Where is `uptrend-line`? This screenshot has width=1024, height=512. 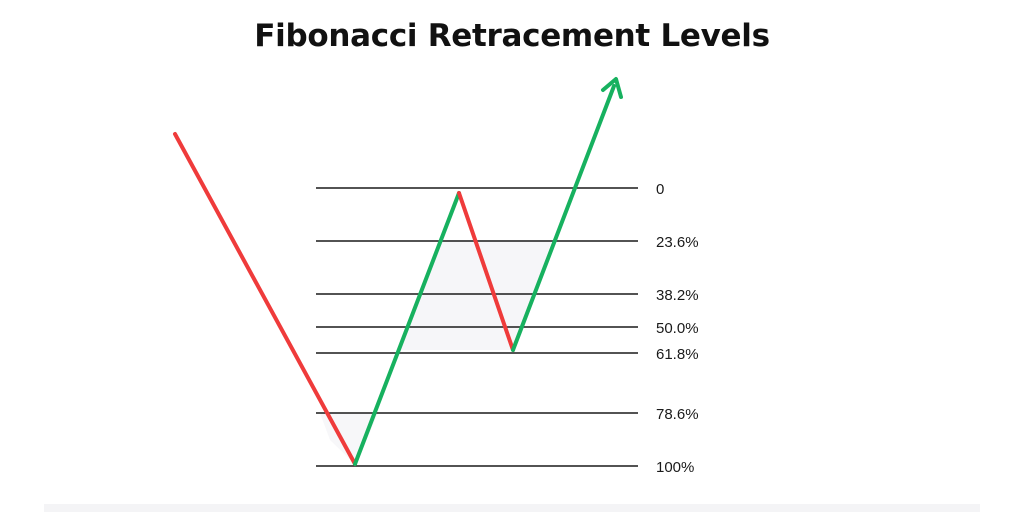 uptrend-line is located at coordinates (407, 328).